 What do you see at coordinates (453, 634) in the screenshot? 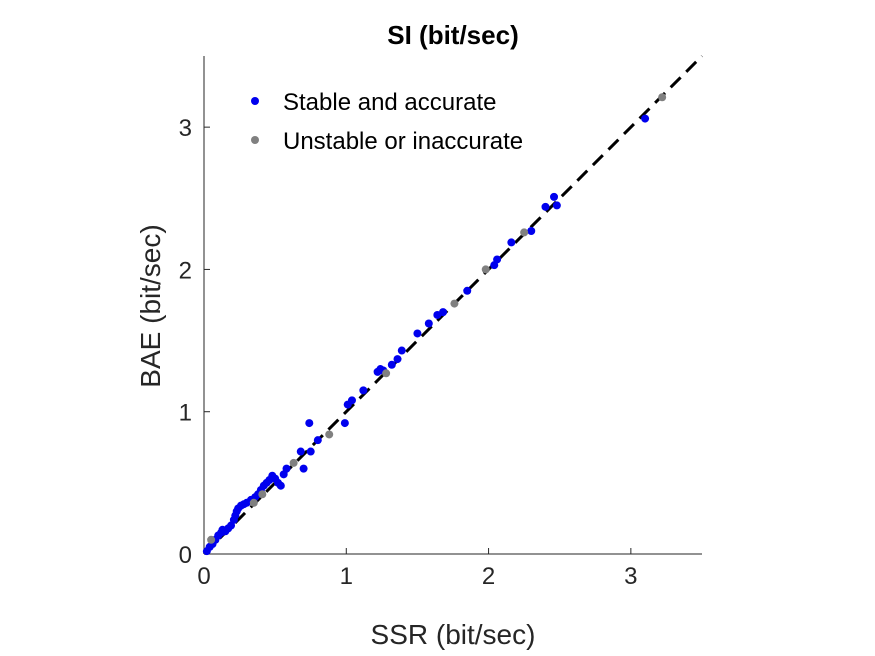
I see `x-axis-label: SSR (bit/sec)` at bounding box center [453, 634].